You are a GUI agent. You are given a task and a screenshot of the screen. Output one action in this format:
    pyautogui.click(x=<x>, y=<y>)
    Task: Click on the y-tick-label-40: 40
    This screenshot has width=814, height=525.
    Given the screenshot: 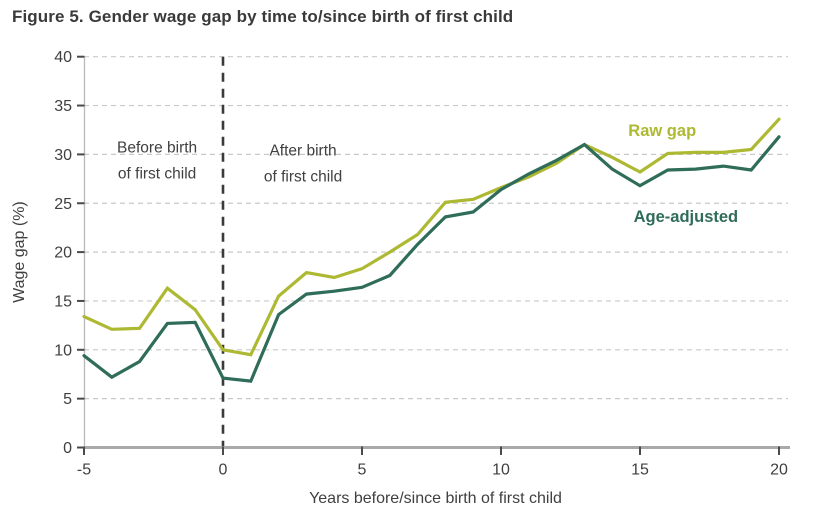 What is the action you would take?
    pyautogui.click(x=63, y=57)
    